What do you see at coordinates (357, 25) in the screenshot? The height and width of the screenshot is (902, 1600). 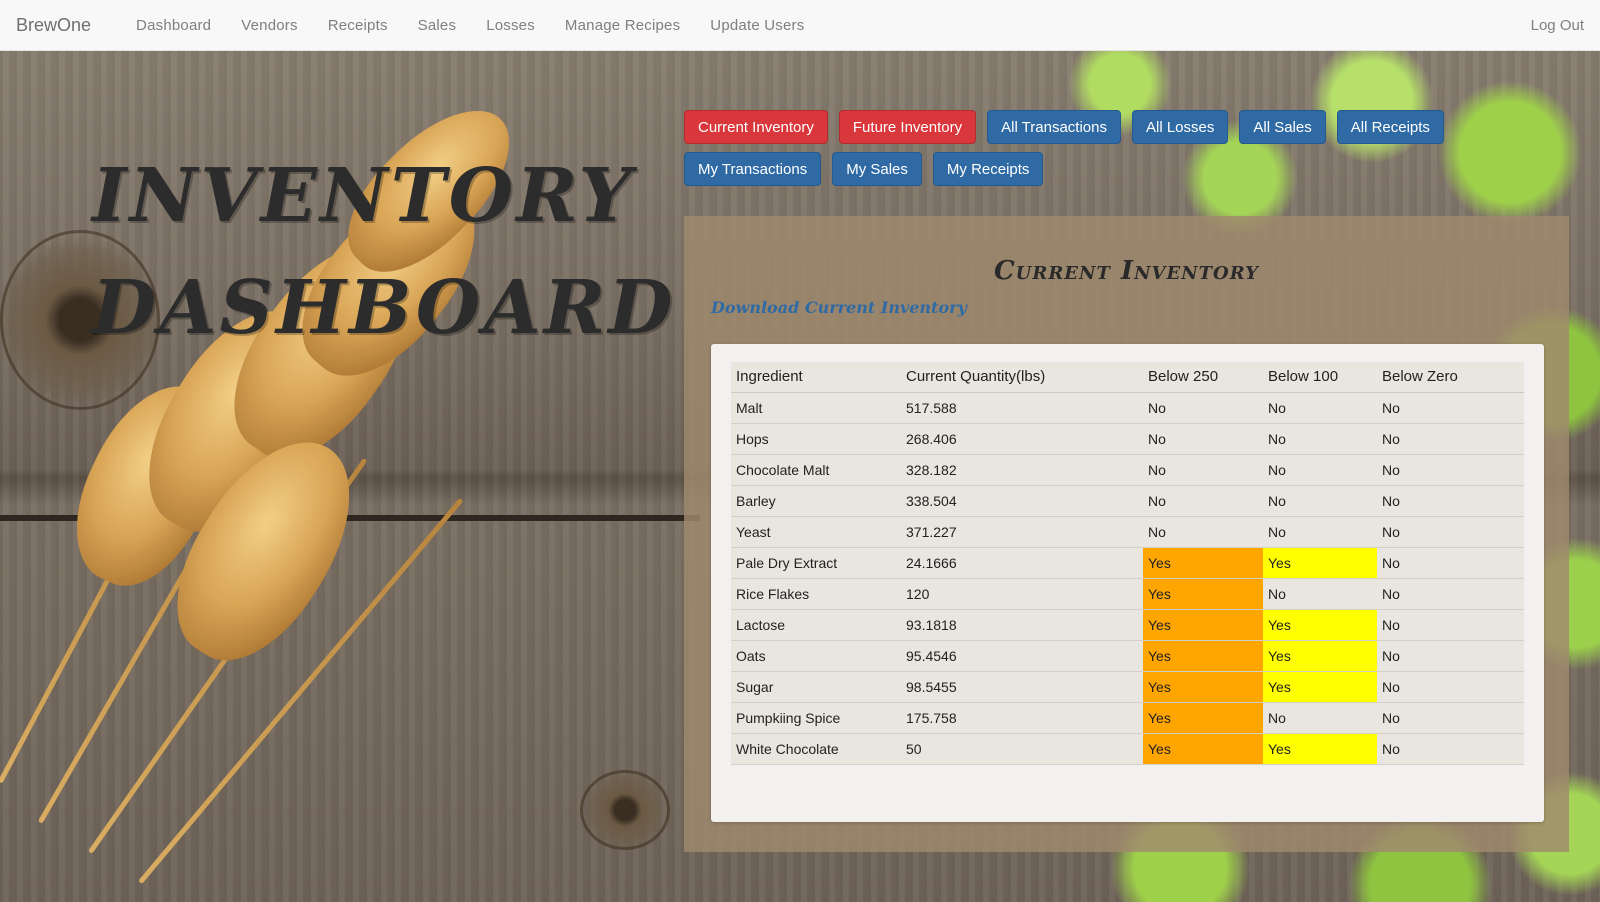 I see `nav-receipts: Receipts` at bounding box center [357, 25].